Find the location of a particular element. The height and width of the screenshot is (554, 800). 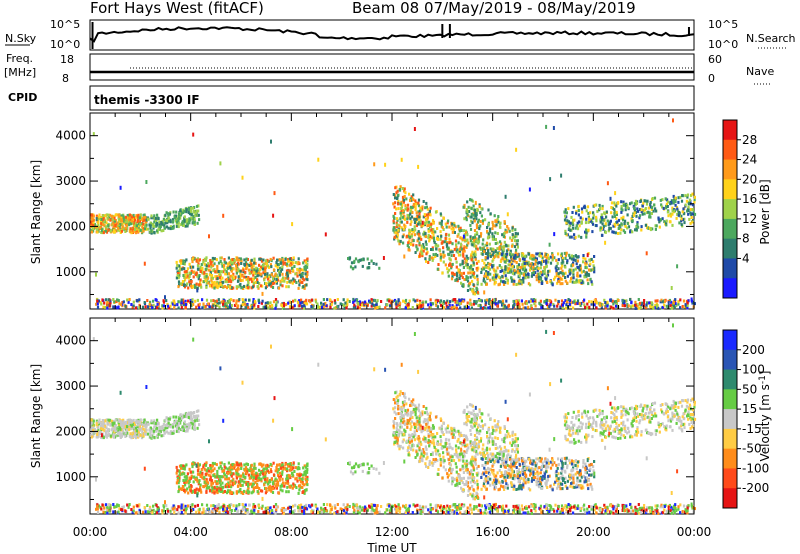

colorbar-tick-label: 24 is located at coordinates (749, 160).